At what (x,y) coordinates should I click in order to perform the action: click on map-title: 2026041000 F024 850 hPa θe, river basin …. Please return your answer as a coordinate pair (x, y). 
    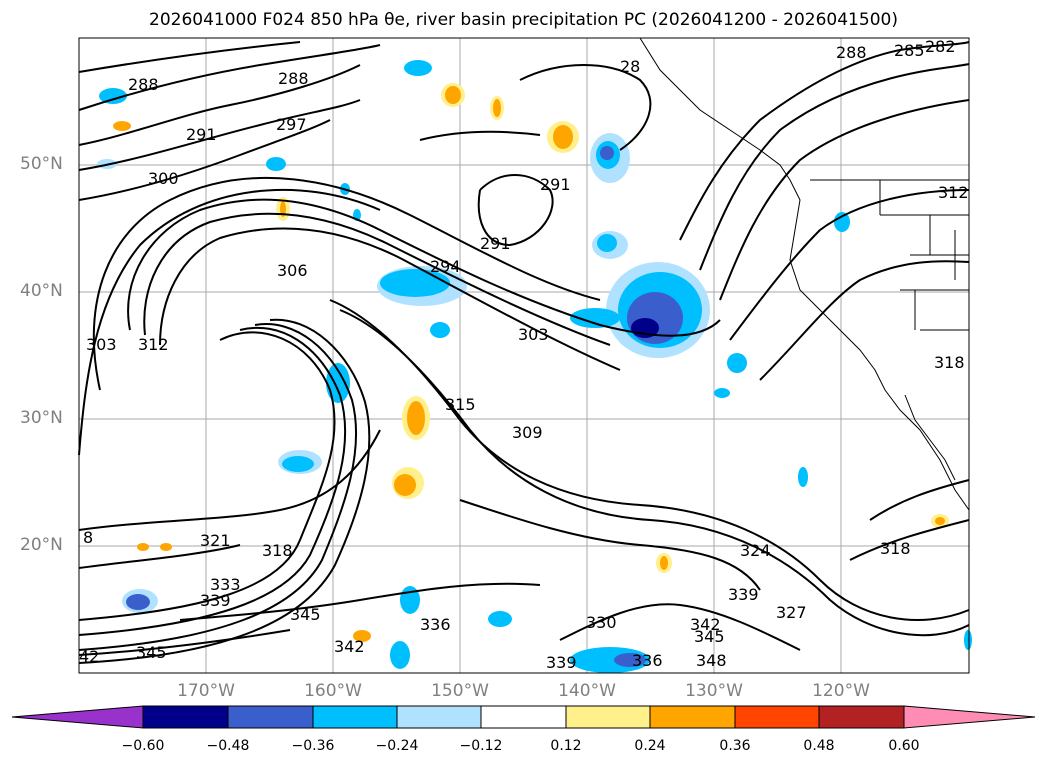
    Looking at the image, I should click on (523, 20).